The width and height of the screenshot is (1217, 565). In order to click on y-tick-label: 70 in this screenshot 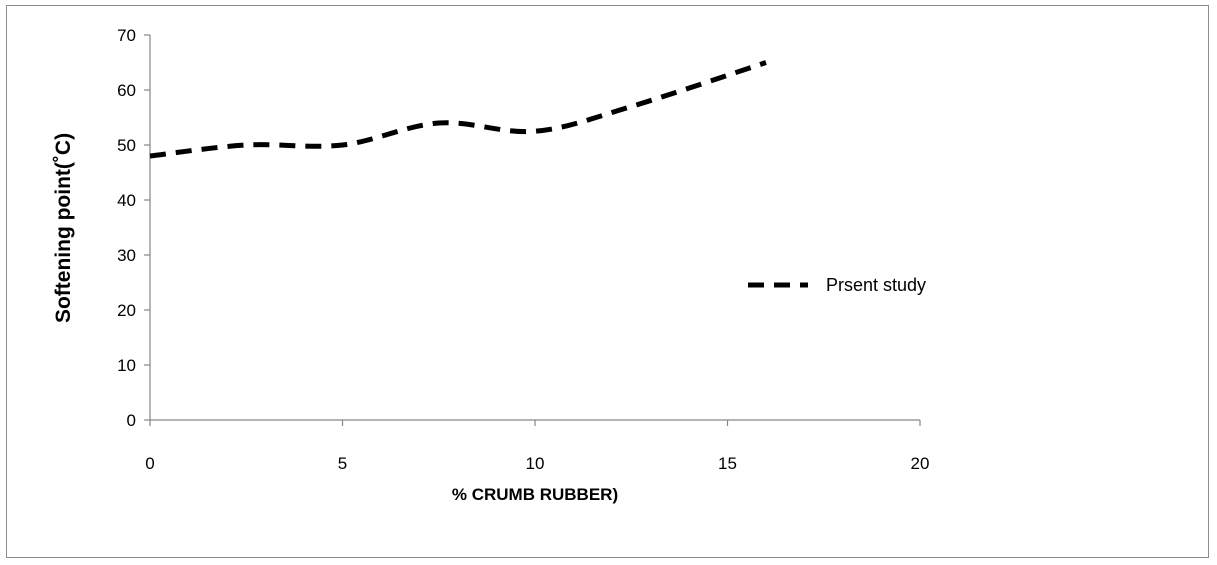, I will do `click(126, 35)`.